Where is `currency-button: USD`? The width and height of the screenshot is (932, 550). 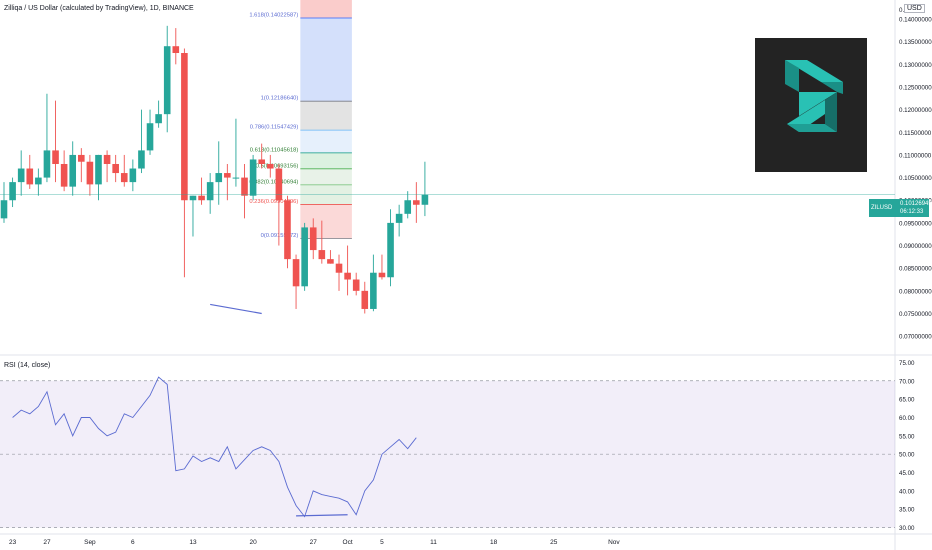 currency-button: USD is located at coordinates (914, 8).